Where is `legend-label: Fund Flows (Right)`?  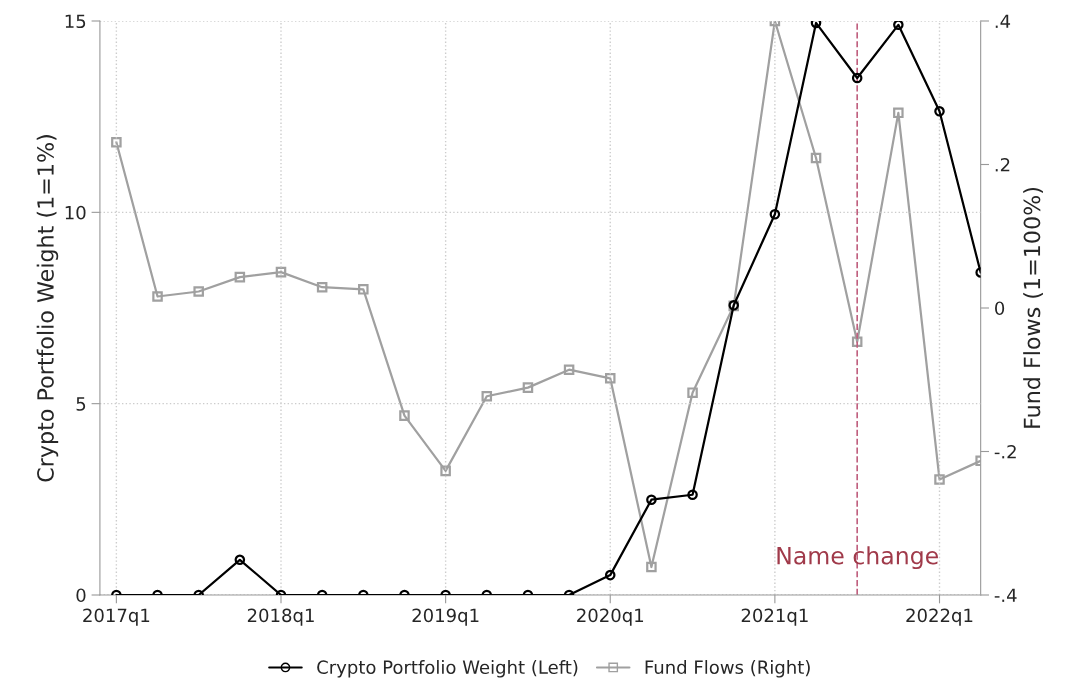
legend-label: Fund Flows (Right) is located at coordinates (727, 669).